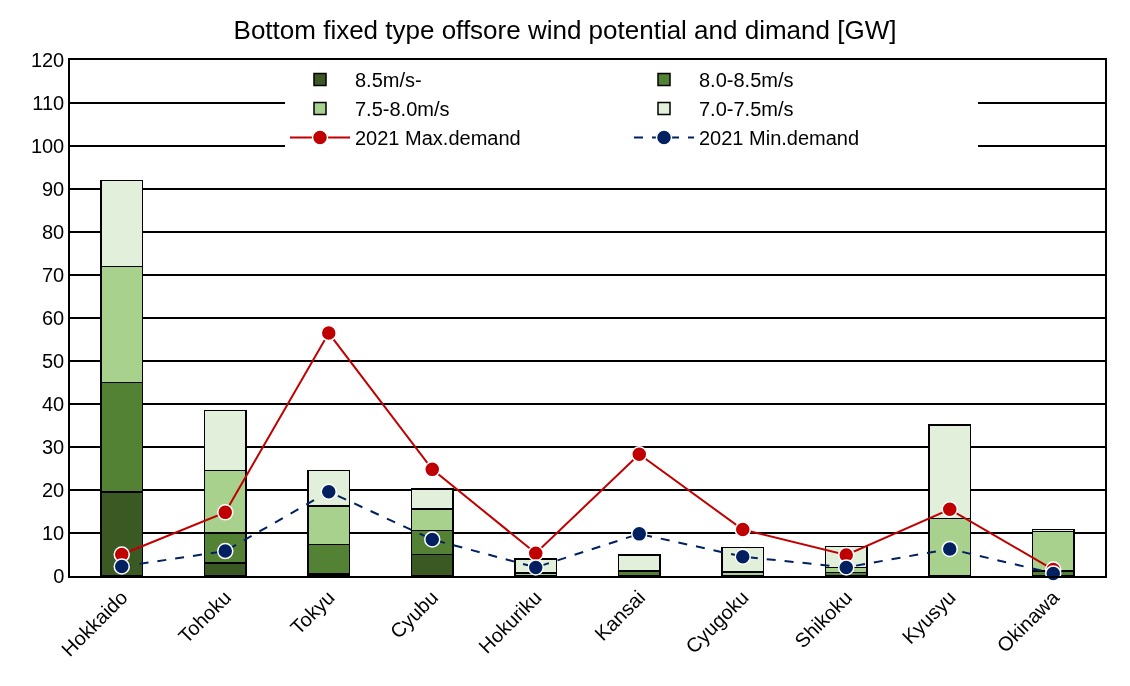  What do you see at coordinates (388, 80) in the screenshot?
I see `legend-label: 8.5m/s-` at bounding box center [388, 80].